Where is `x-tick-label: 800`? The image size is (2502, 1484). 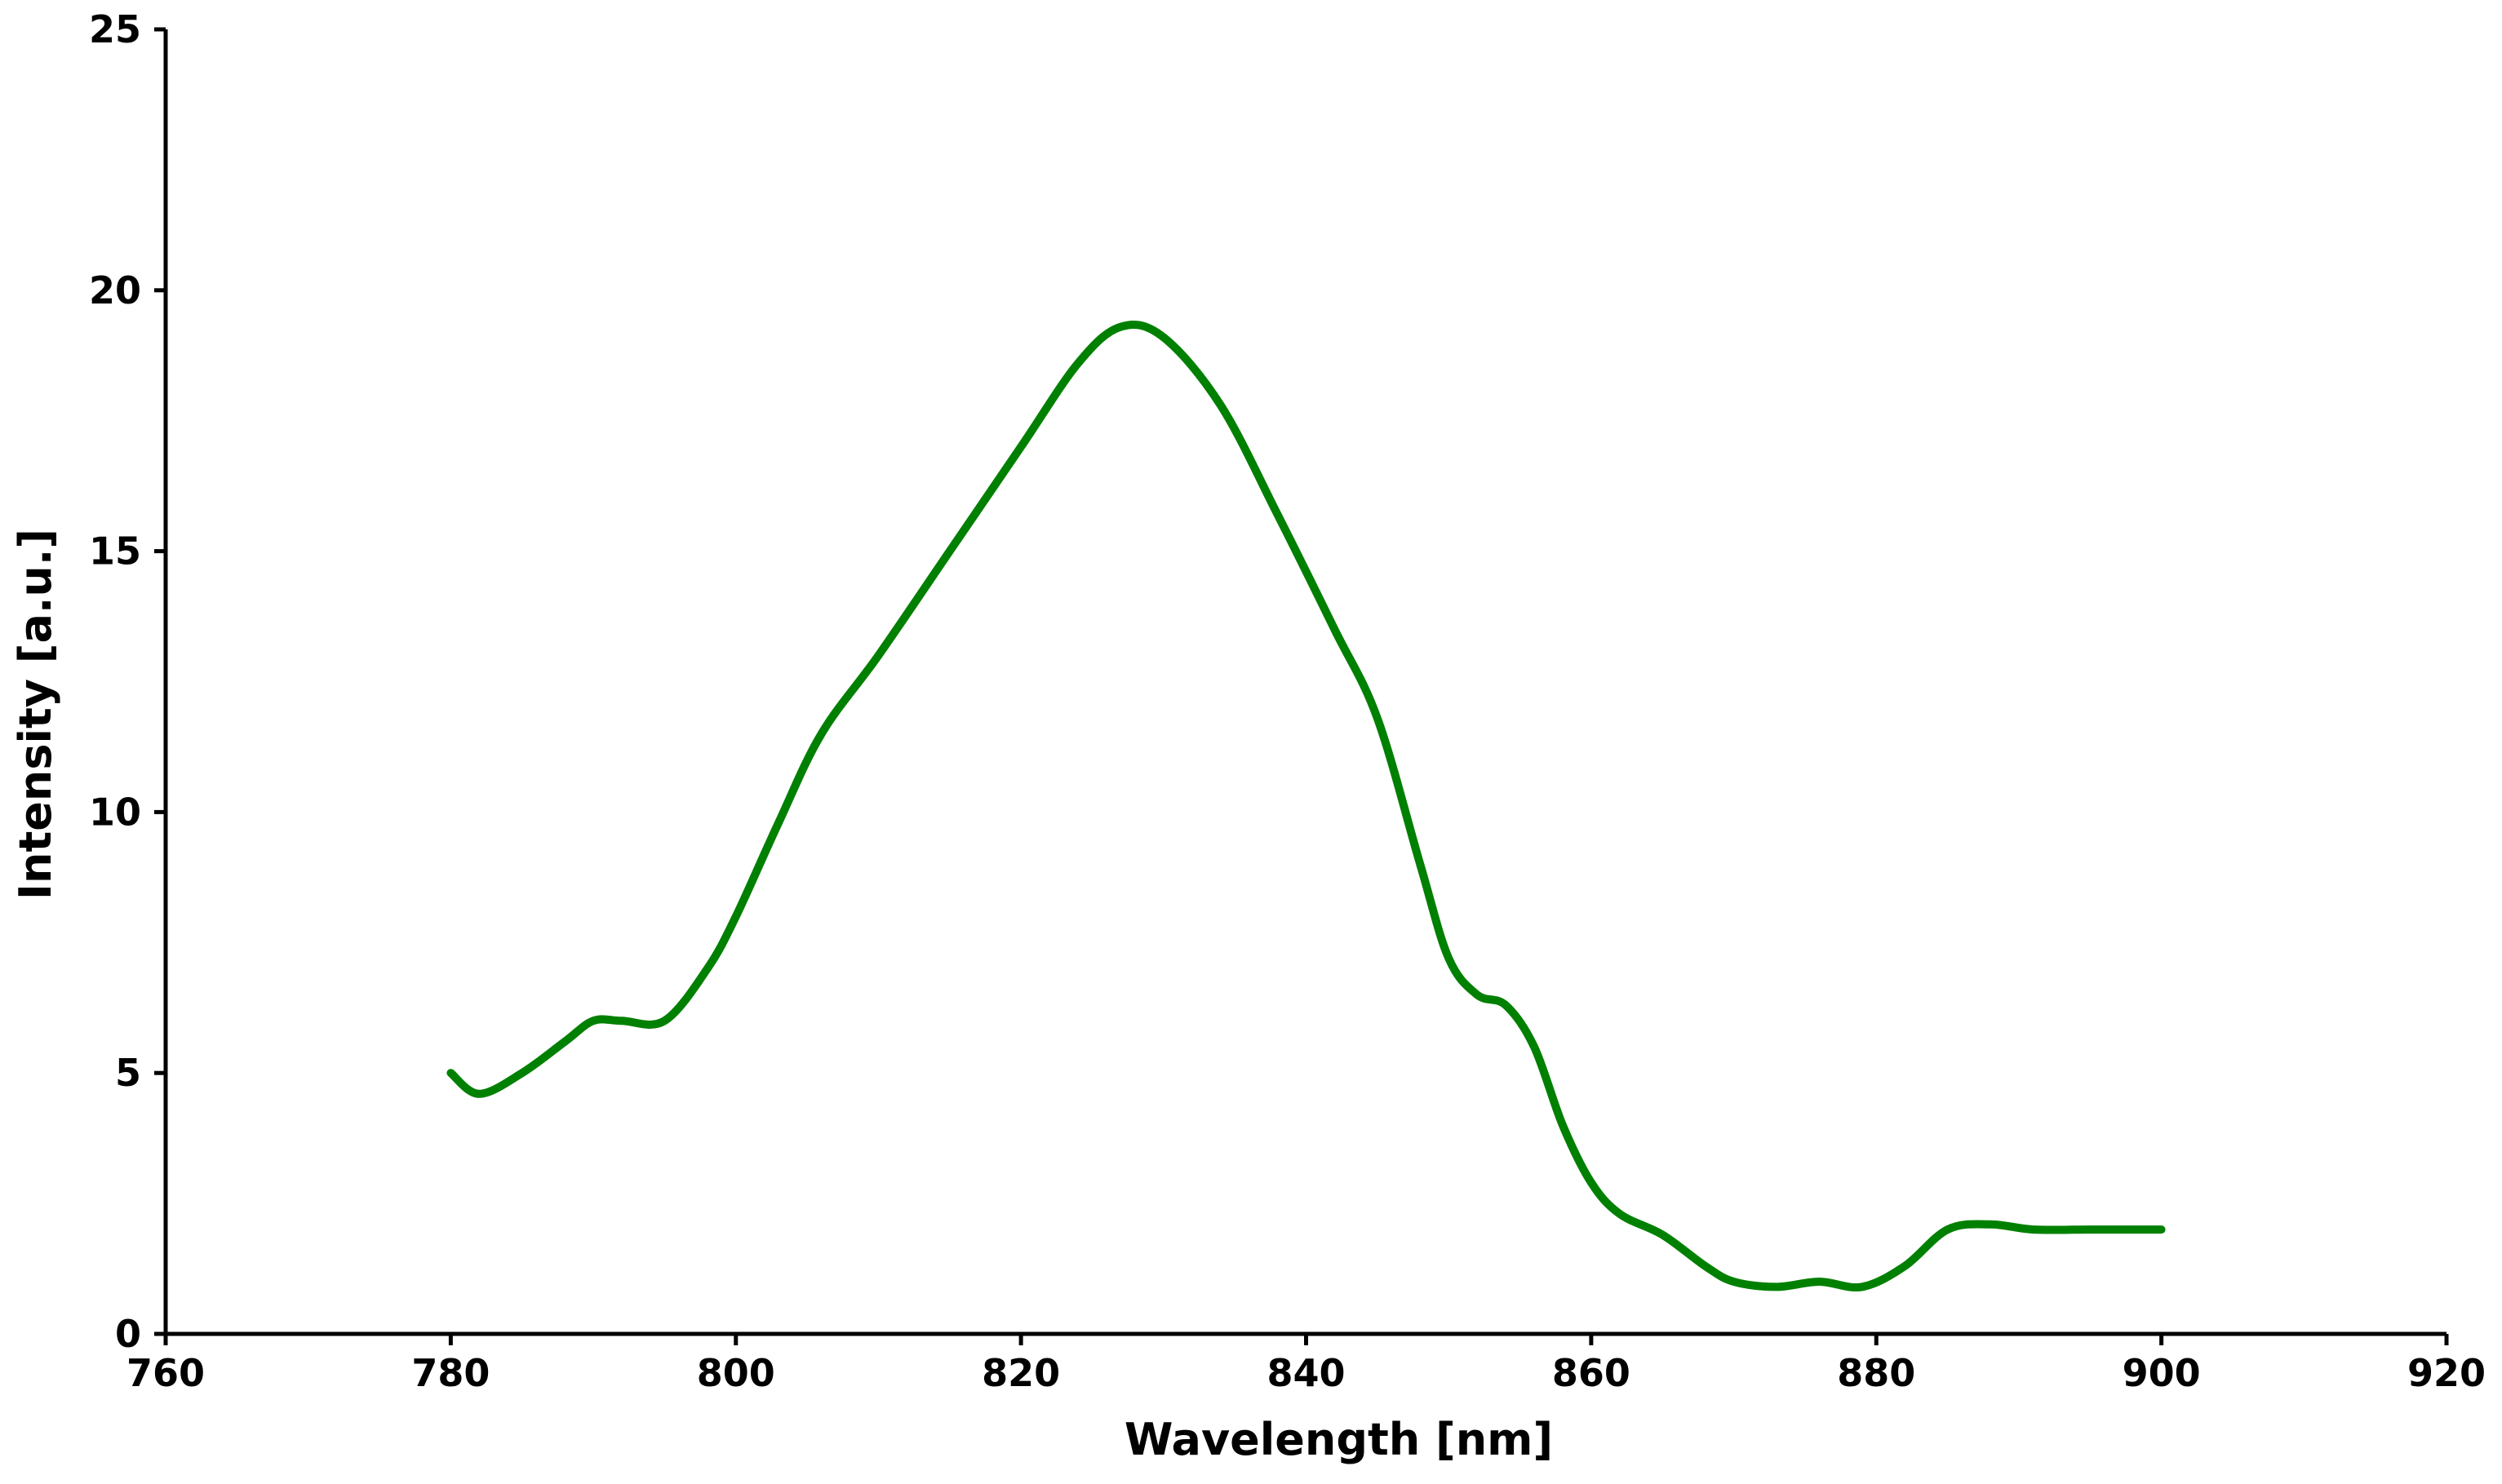
x-tick-label: 800 is located at coordinates (736, 1373).